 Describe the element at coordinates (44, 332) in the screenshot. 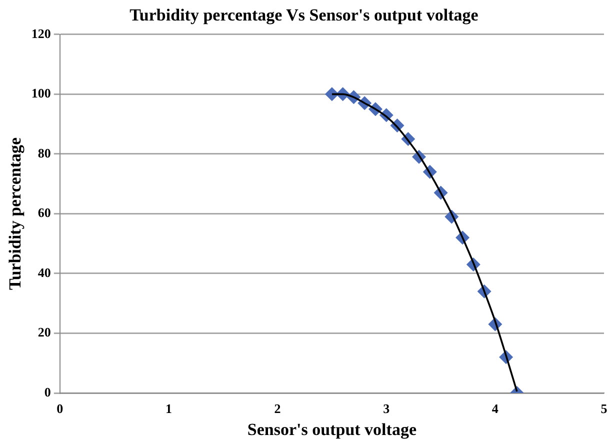

I see `y-tick-label: 20` at that location.